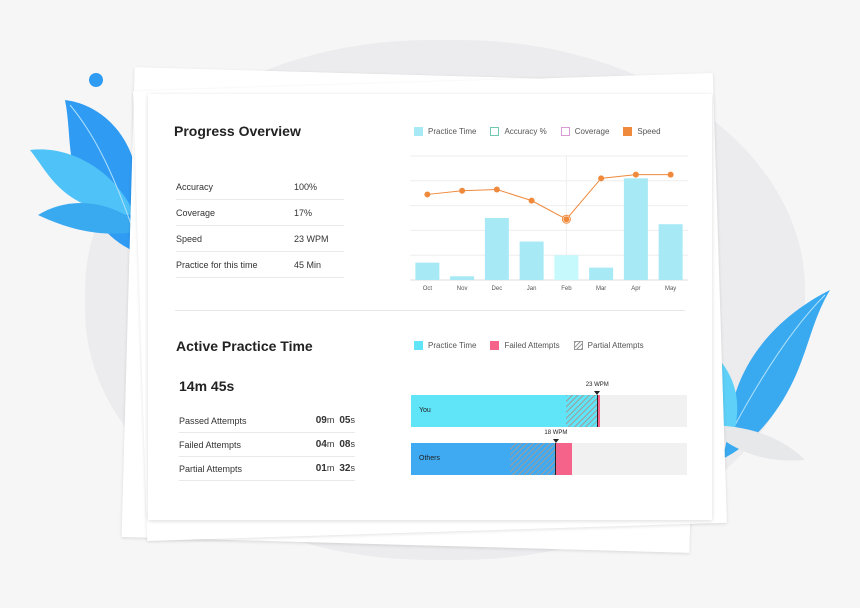 This screenshot has height=608, width=860. I want to click on attempt-row: Failed Attempts 04m 08s, so click(267, 445).